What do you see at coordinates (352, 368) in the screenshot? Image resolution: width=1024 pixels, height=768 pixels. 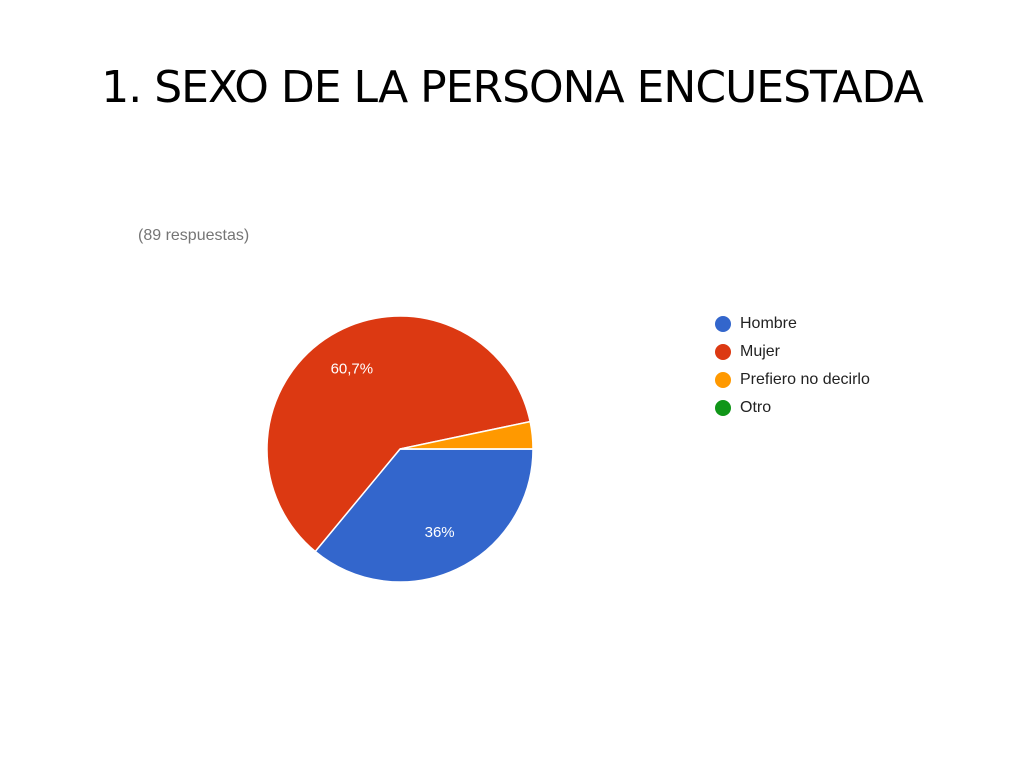 I see `slice-label: 60,7%` at bounding box center [352, 368].